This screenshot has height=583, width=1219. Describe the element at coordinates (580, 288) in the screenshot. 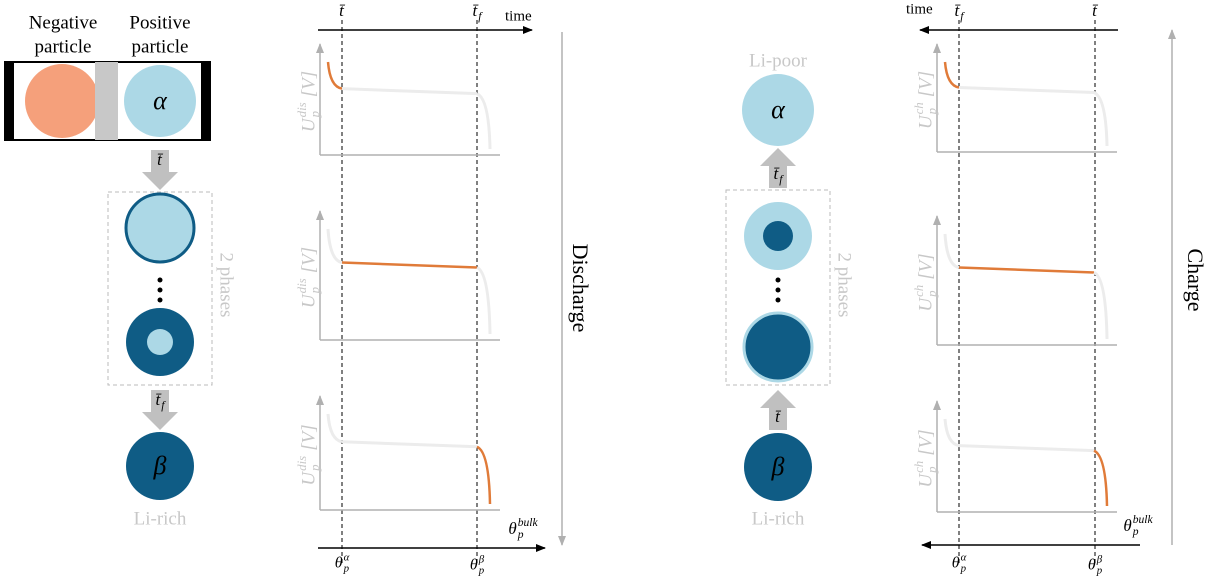

I see `direction-label: Discharge` at that location.